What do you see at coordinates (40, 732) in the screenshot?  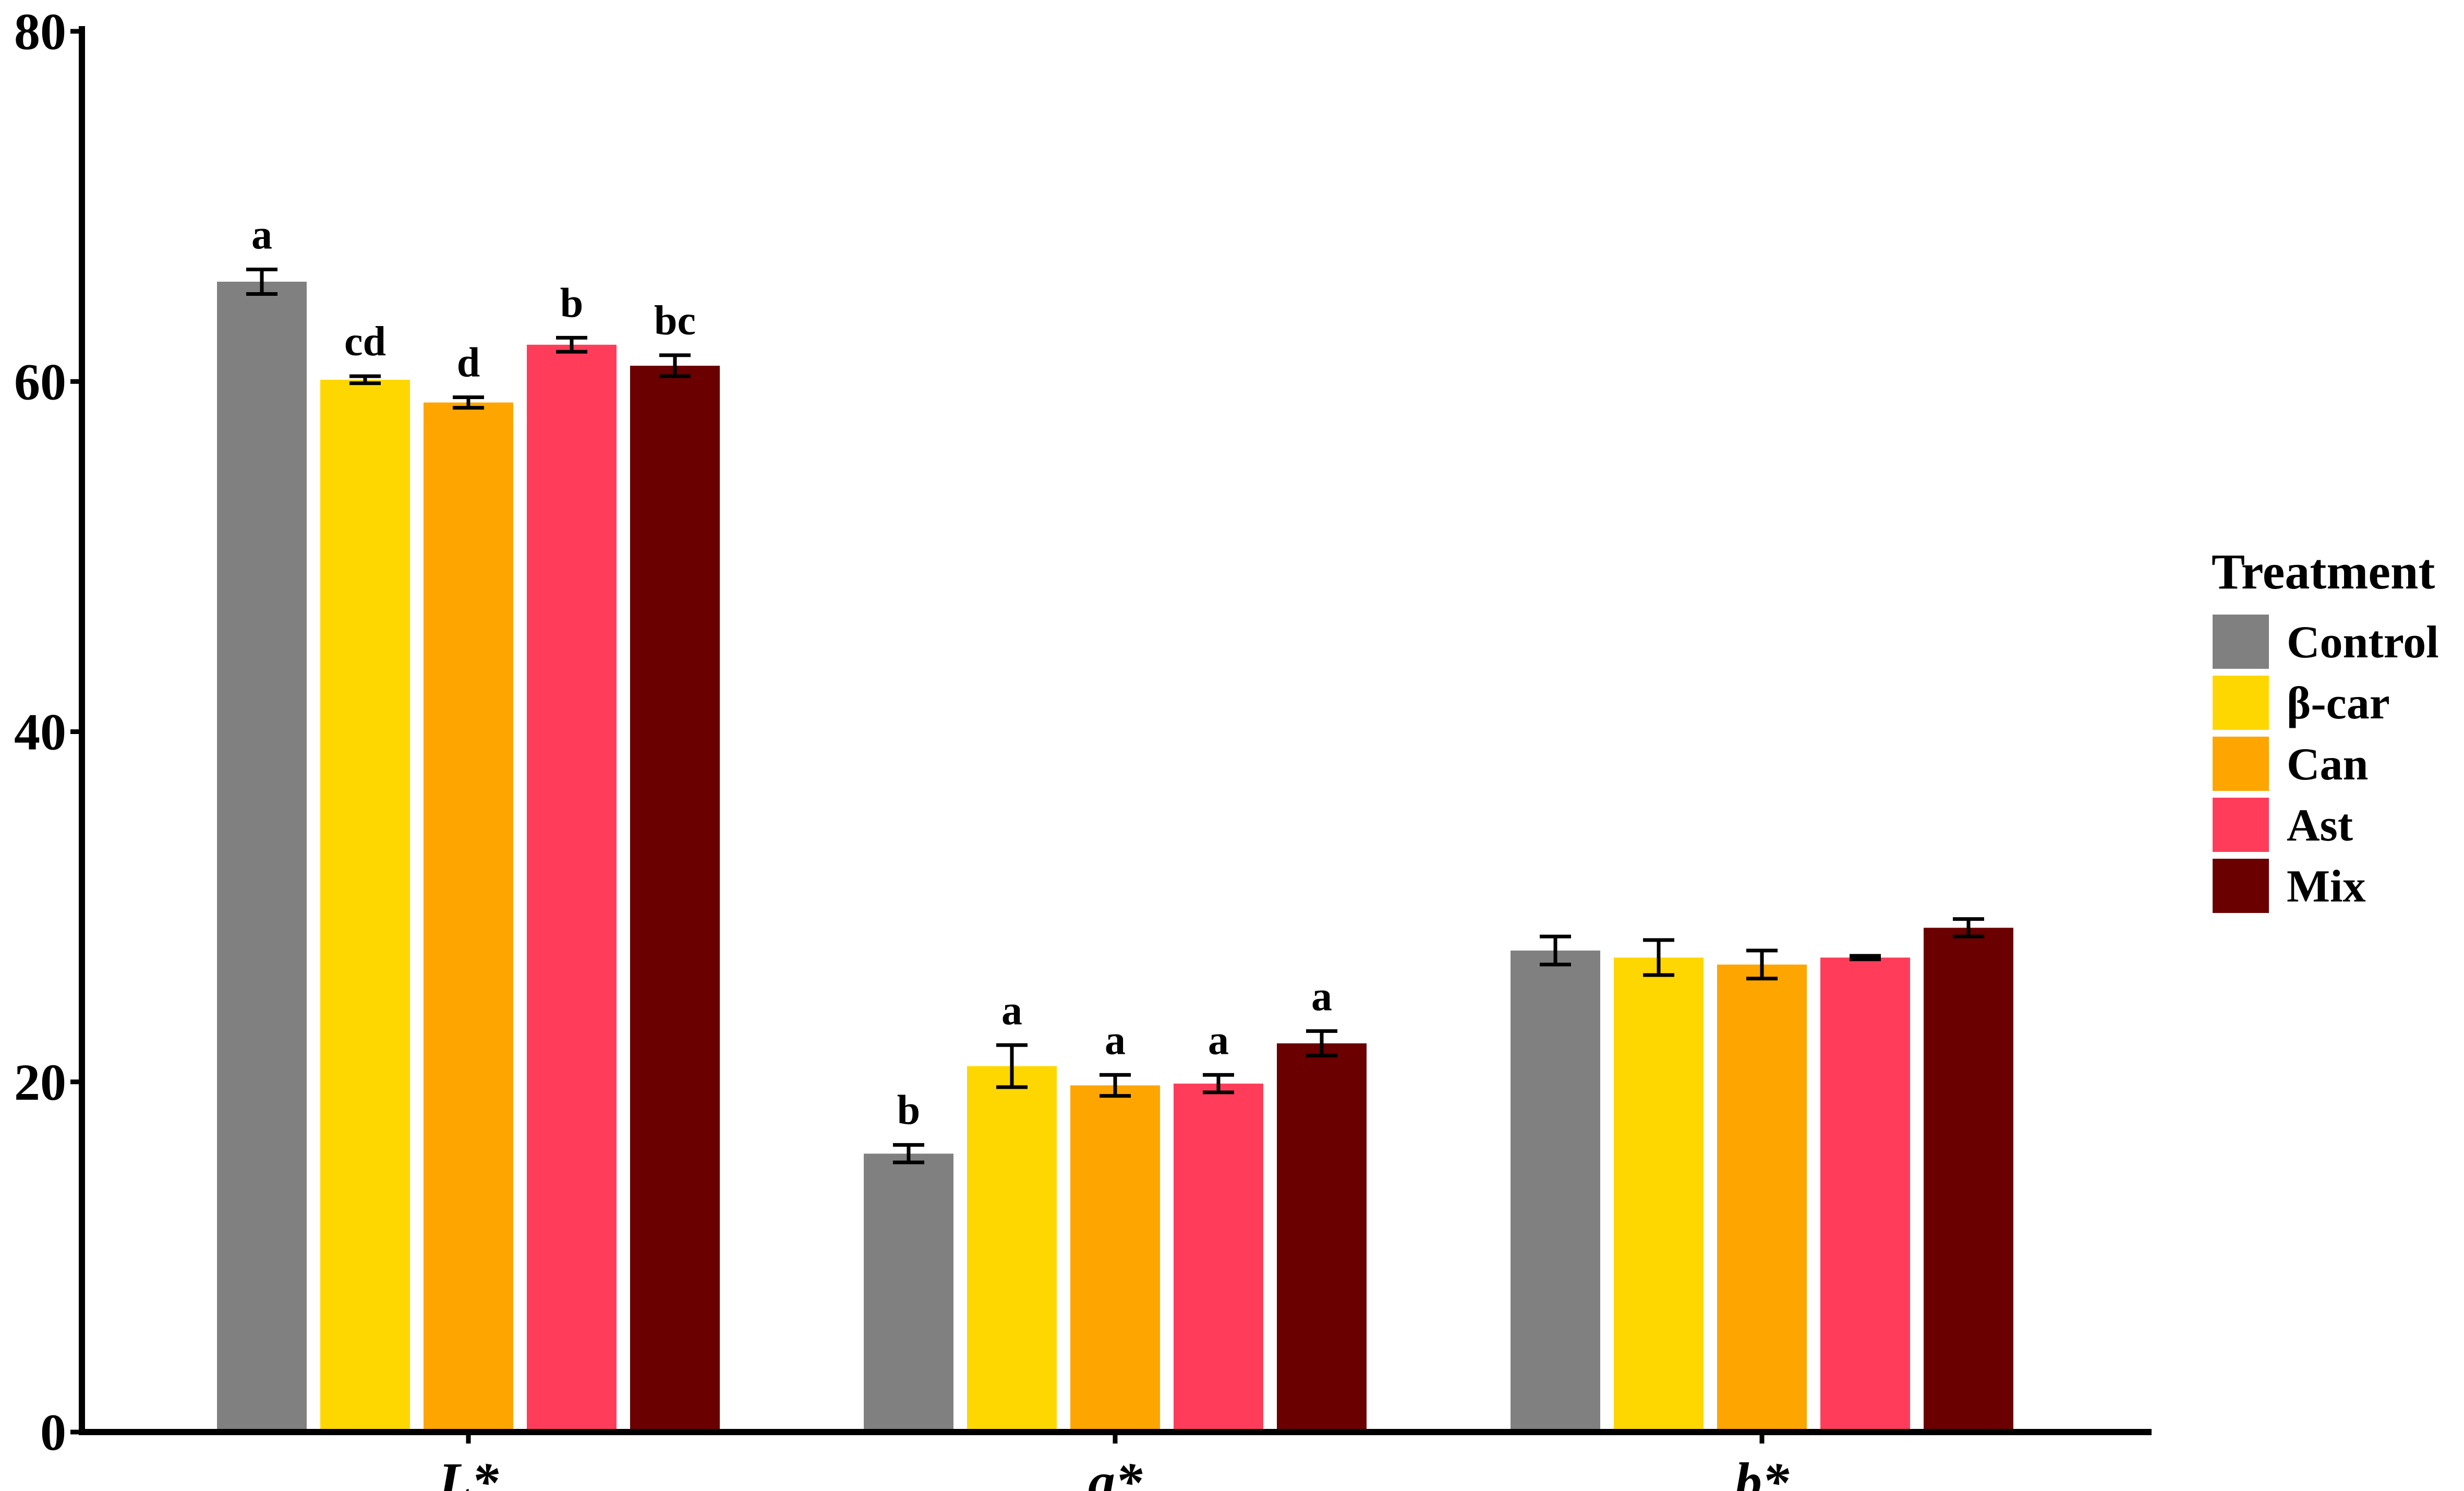 I see `y-tick-label-40: 40` at bounding box center [40, 732].